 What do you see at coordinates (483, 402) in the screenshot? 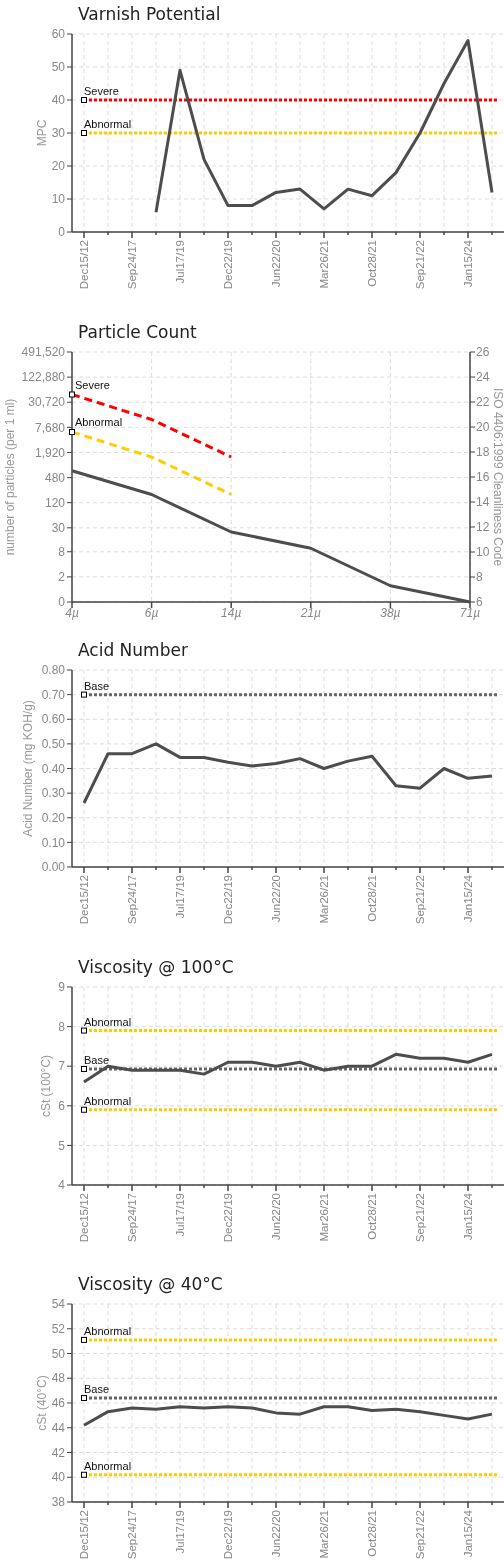
I see `y2-tick-label: 22` at bounding box center [483, 402].